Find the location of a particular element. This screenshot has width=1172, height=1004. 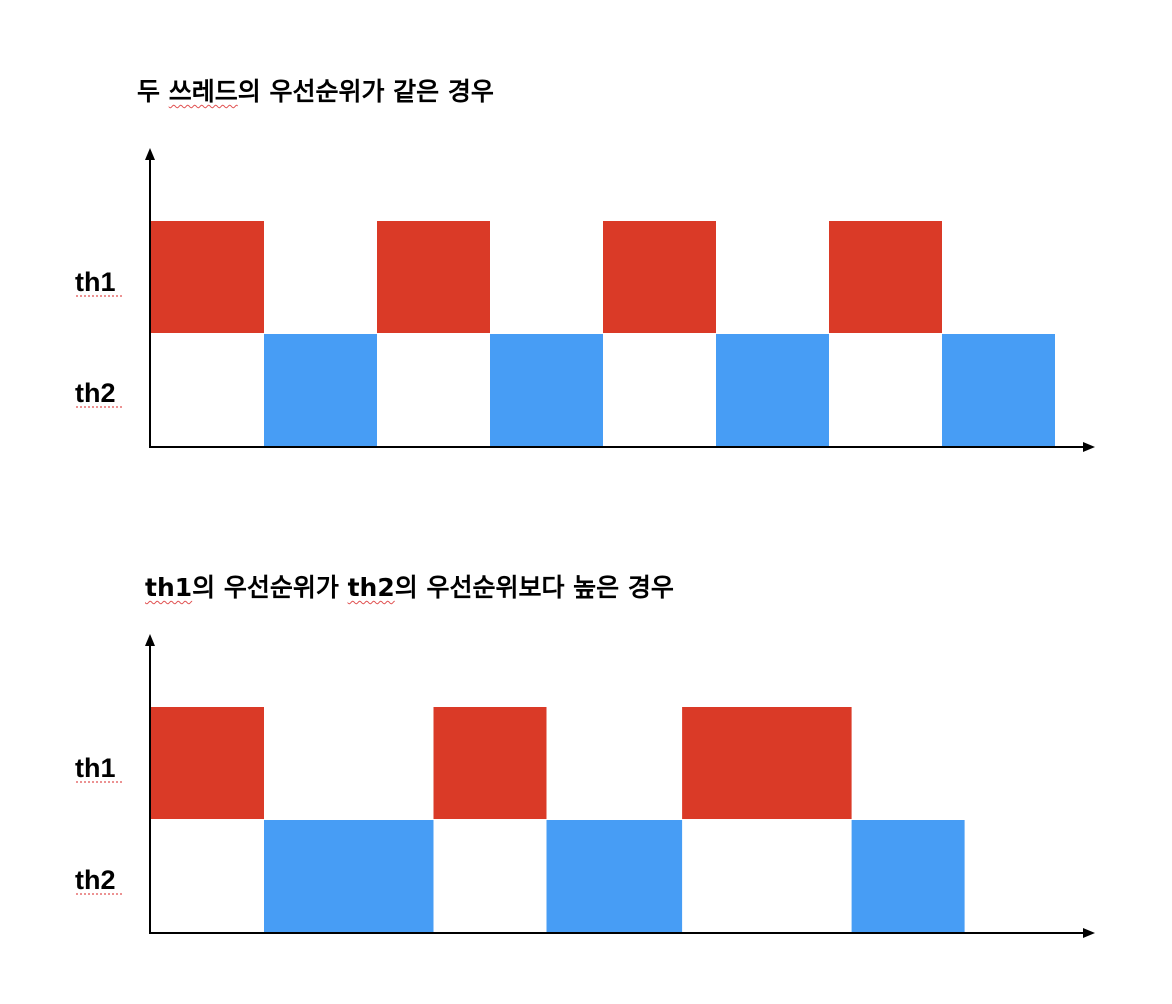

title-2-part-2: 의 우선순위가 is located at coordinates (270, 587).